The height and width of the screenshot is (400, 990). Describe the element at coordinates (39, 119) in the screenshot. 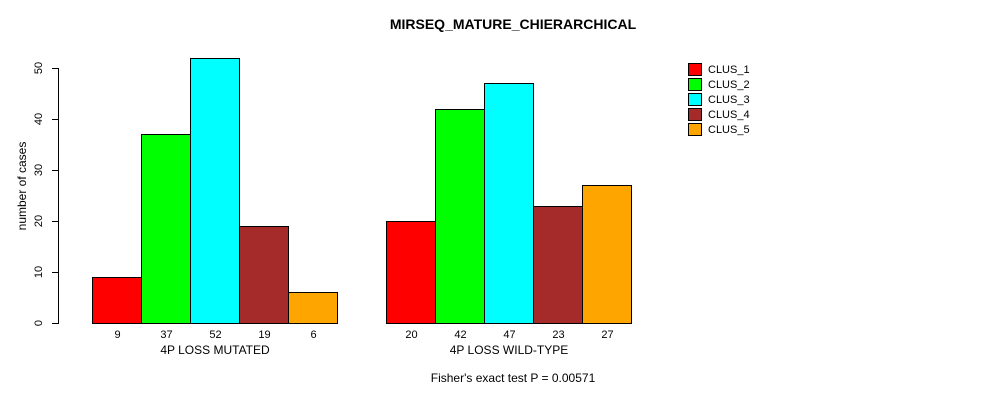

I see `y-axis-tick-label: 40` at that location.